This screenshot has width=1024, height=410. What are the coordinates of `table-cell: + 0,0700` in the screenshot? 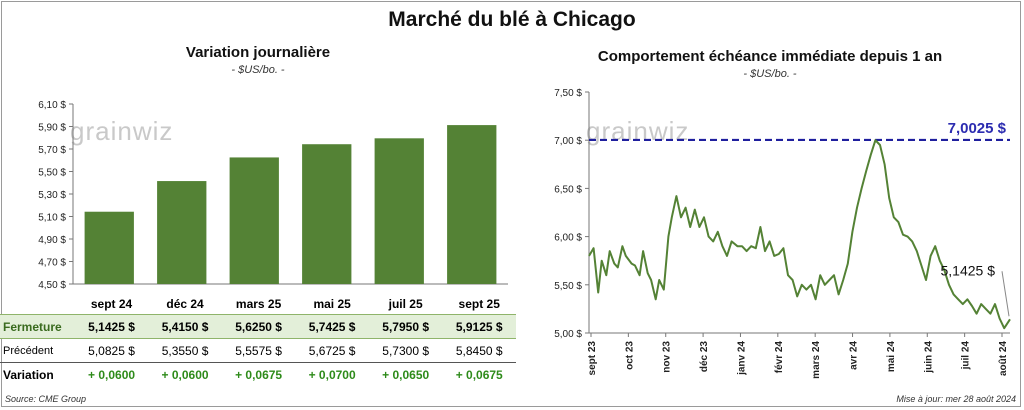 It's located at (332, 374).